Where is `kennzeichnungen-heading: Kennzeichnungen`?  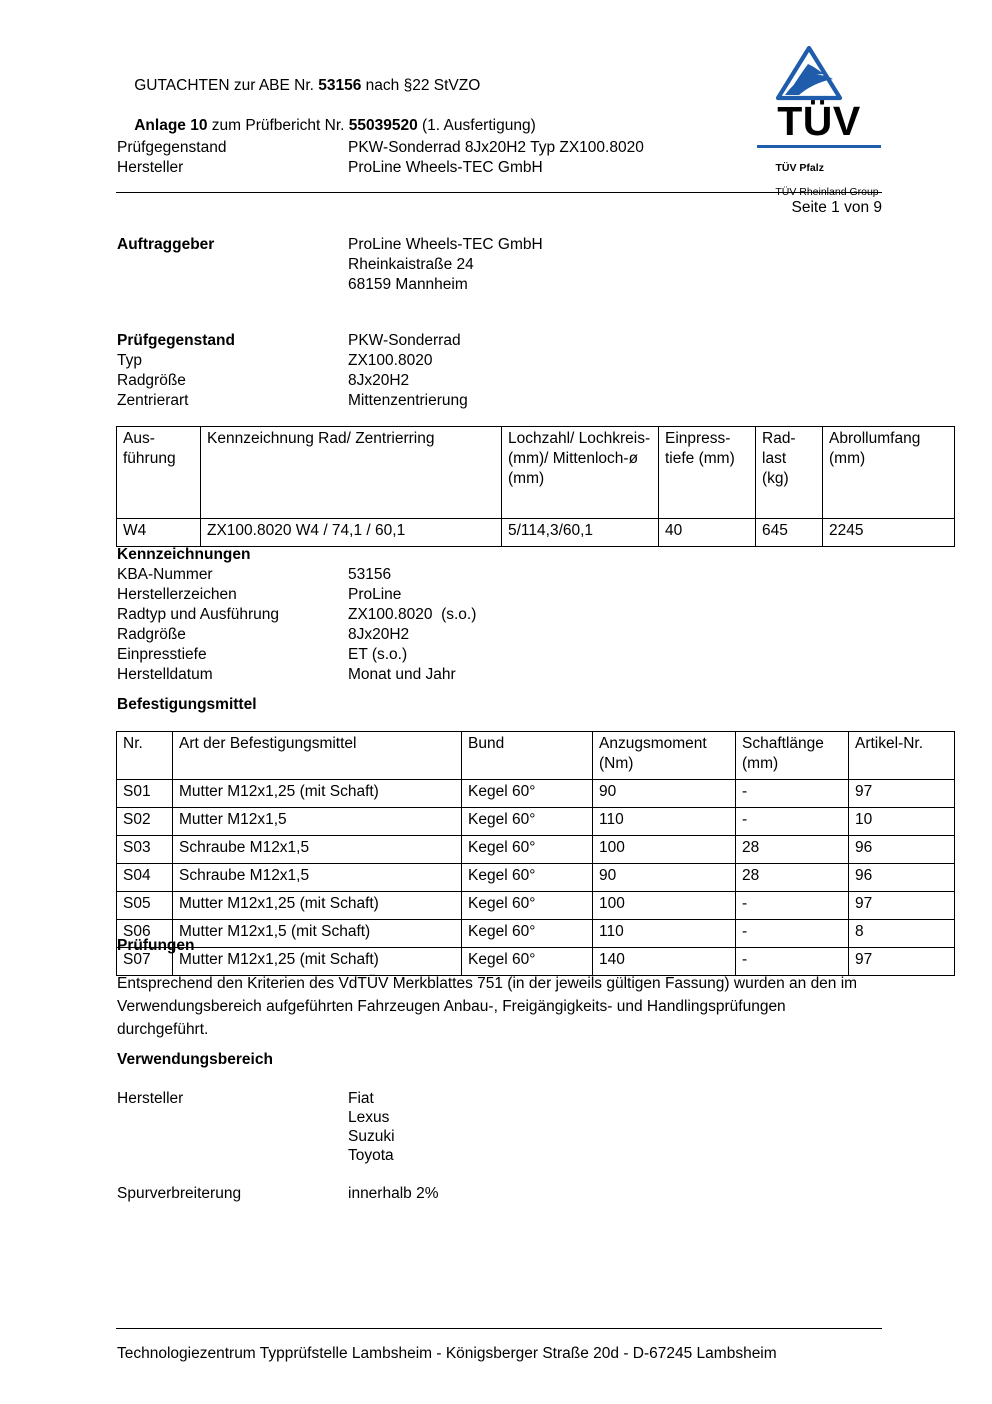
kennzeichnungen-heading: Kennzeichnungen is located at coordinates (184, 554).